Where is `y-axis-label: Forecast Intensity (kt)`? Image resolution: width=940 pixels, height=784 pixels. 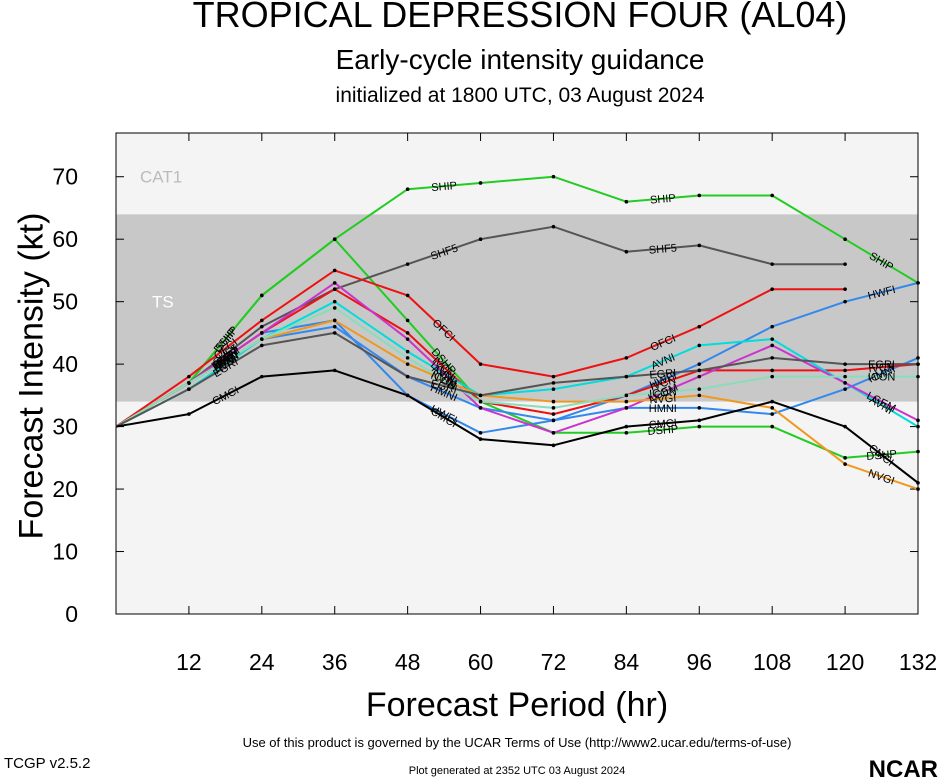 y-axis-label: Forecast Intensity (kt) is located at coordinates (31, 376).